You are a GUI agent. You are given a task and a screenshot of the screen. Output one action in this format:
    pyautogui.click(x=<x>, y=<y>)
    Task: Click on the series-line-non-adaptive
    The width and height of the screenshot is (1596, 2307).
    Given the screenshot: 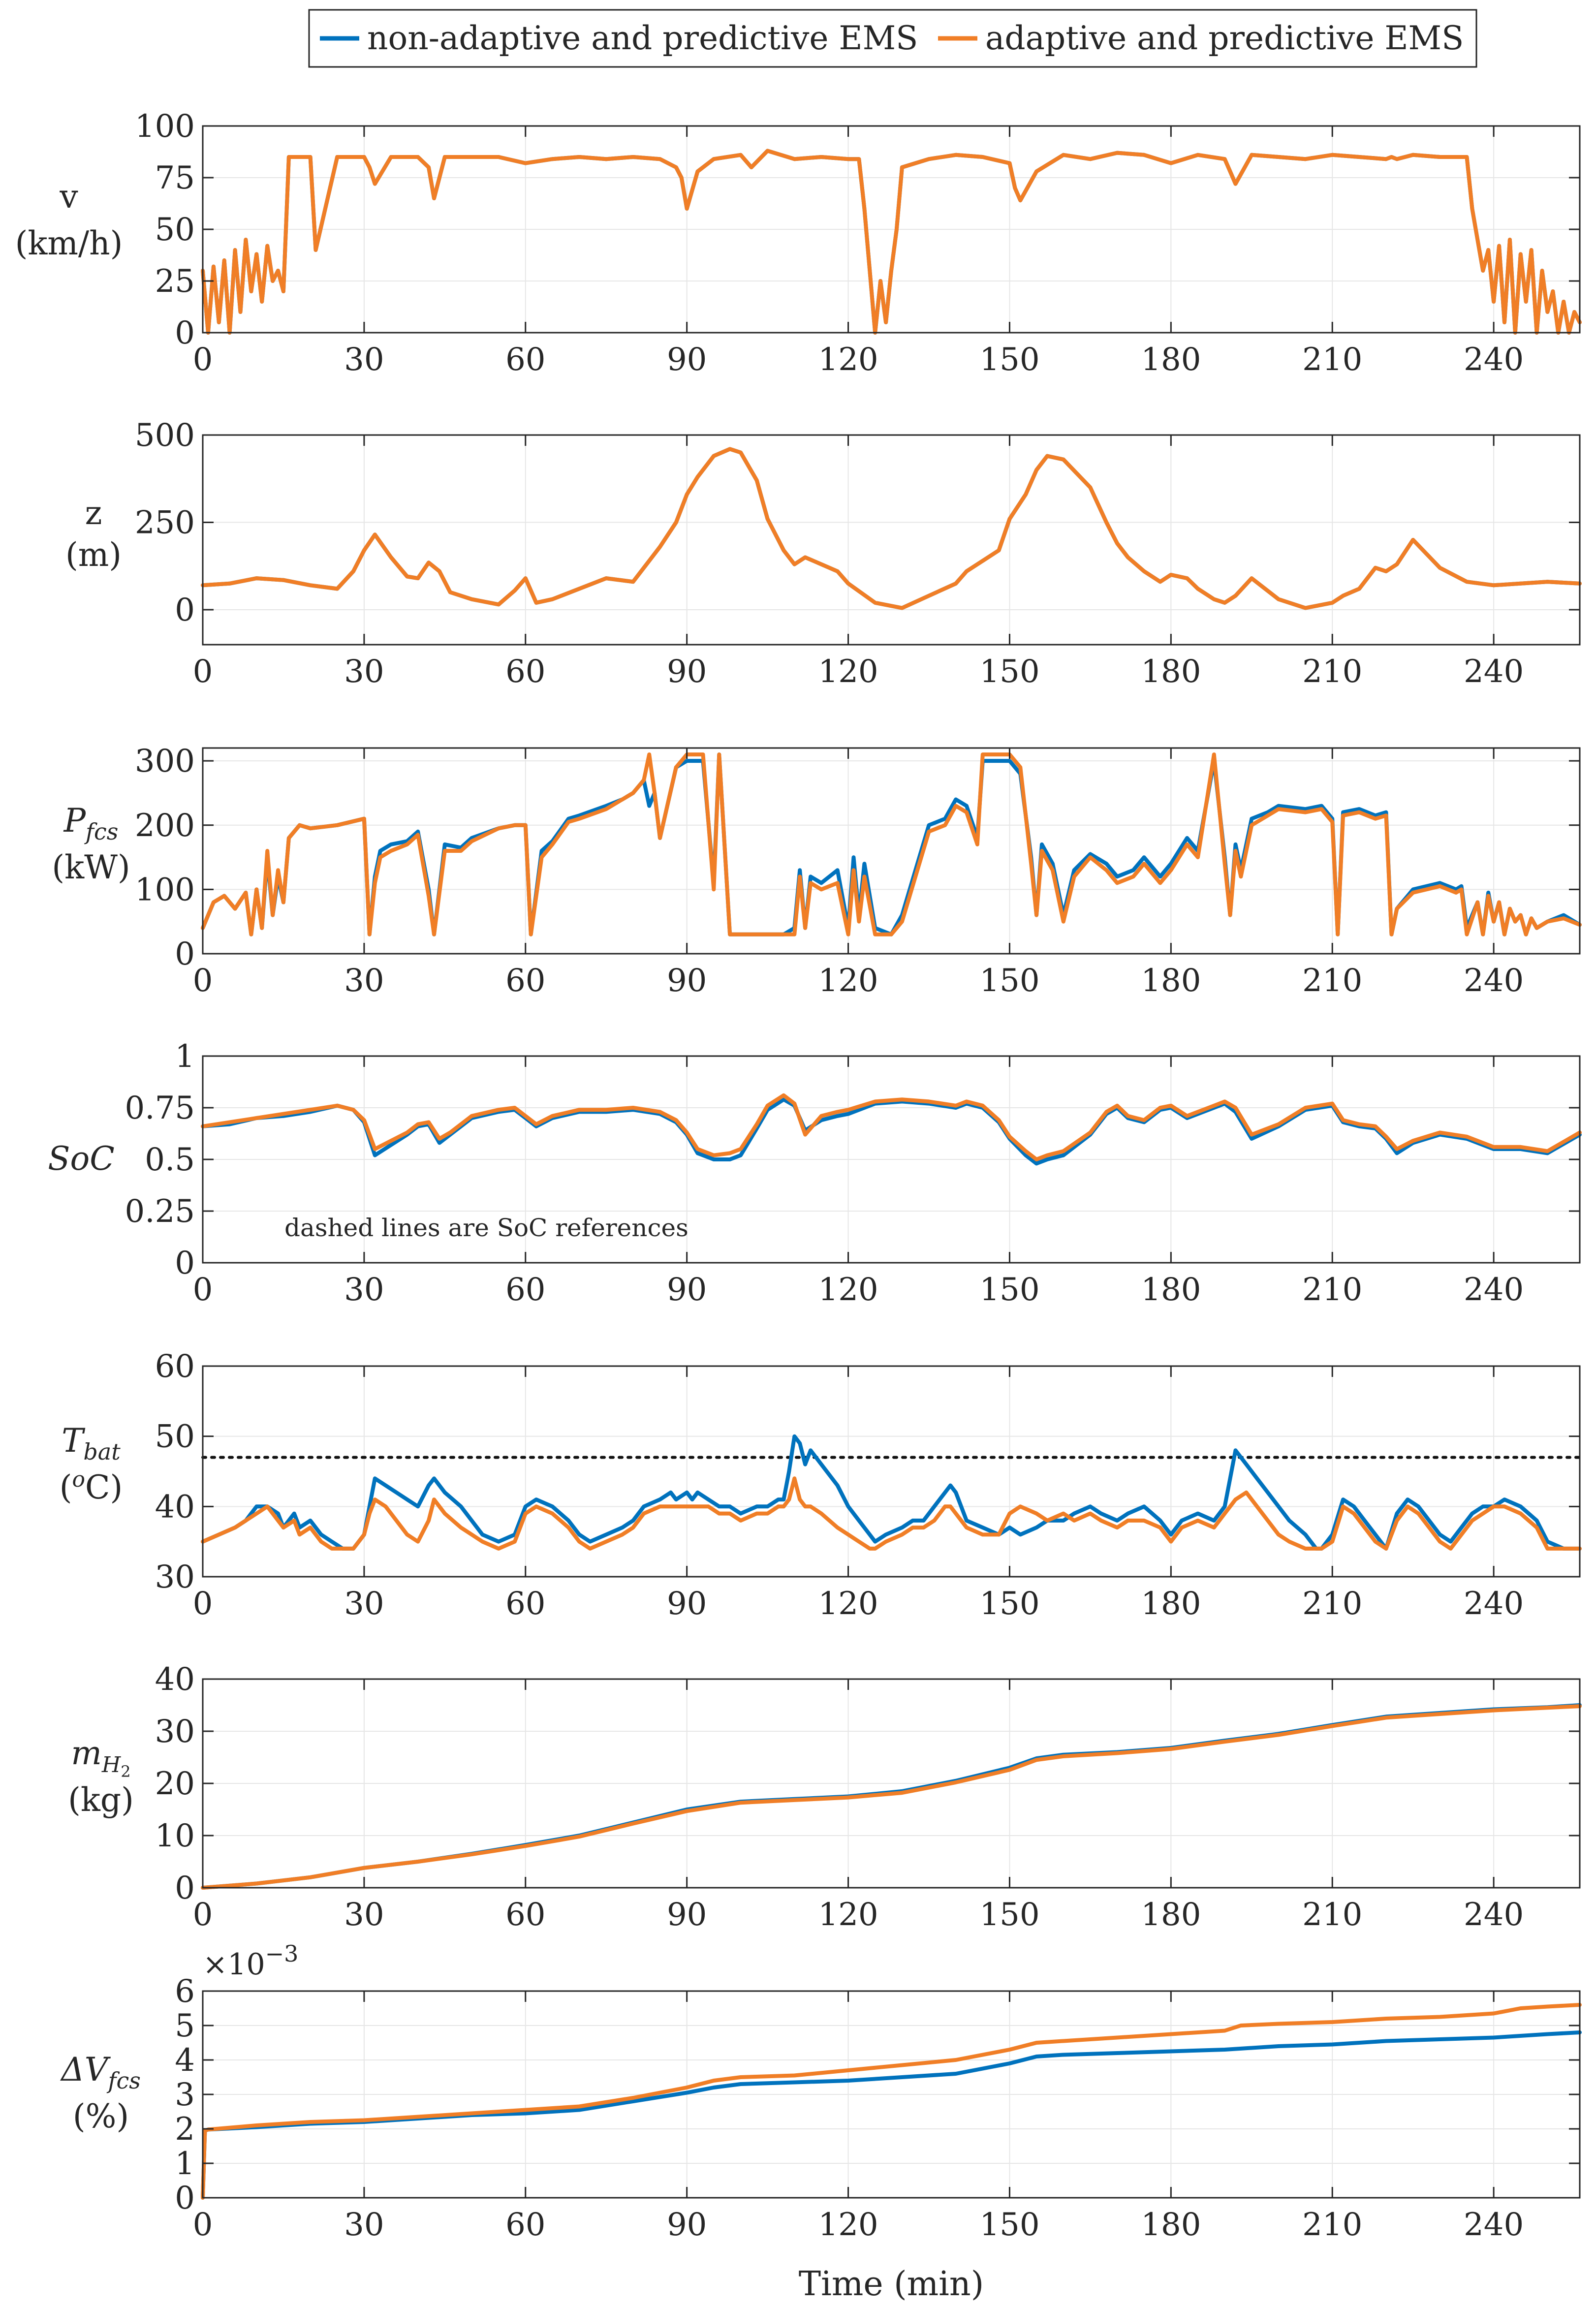 What is the action you would take?
    pyautogui.click(x=891, y=528)
    